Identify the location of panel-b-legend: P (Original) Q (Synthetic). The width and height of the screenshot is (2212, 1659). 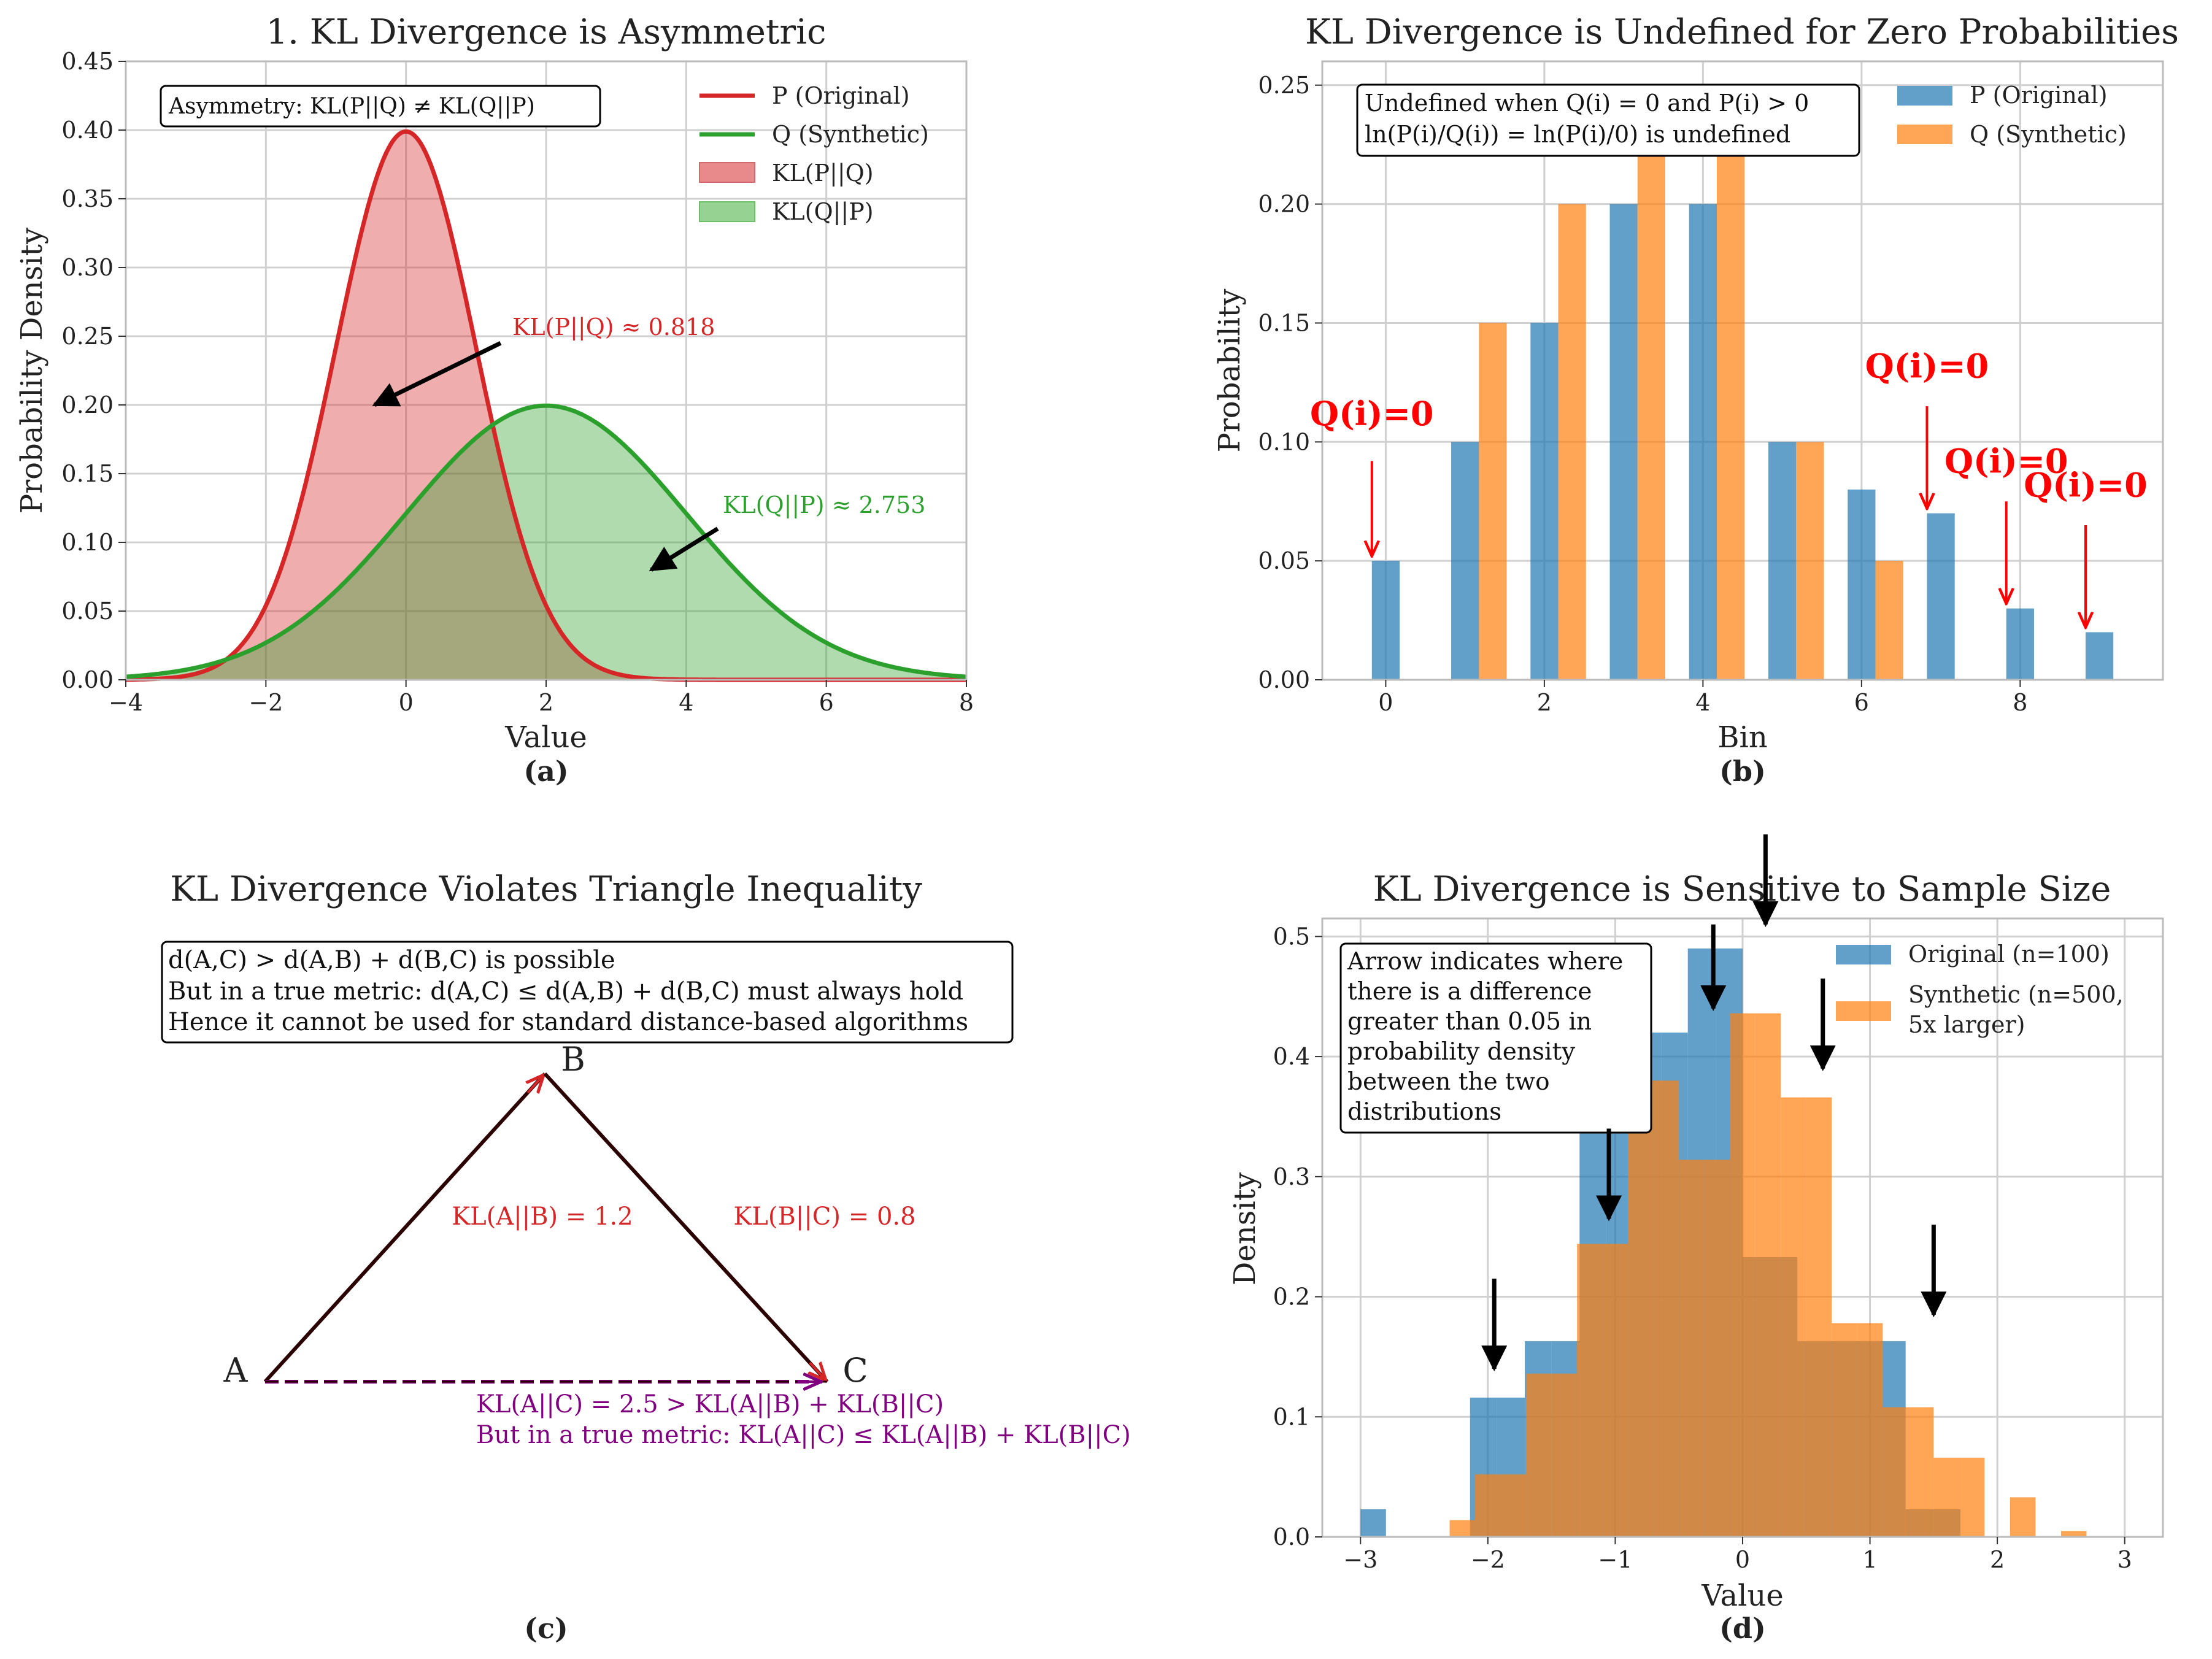
(2012, 115).